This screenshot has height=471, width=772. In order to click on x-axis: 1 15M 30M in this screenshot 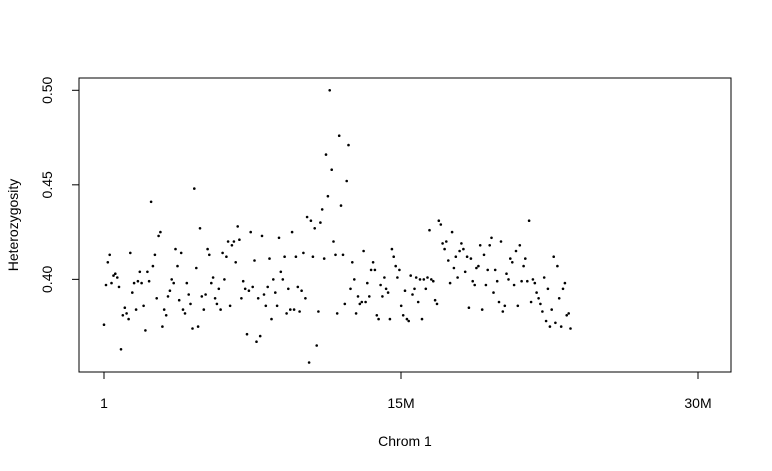, I will do `click(406, 391)`.